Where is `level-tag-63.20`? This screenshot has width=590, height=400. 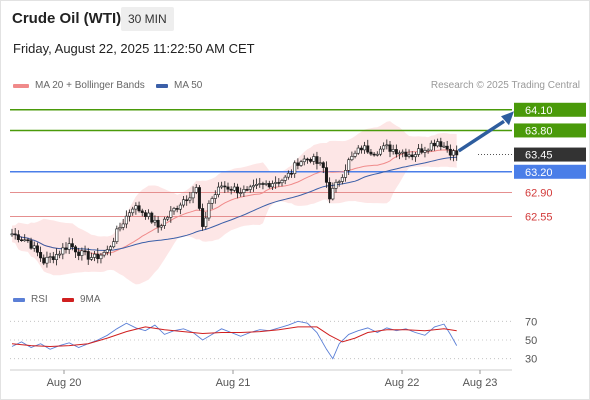
level-tag-63.20 is located at coordinates (550, 171).